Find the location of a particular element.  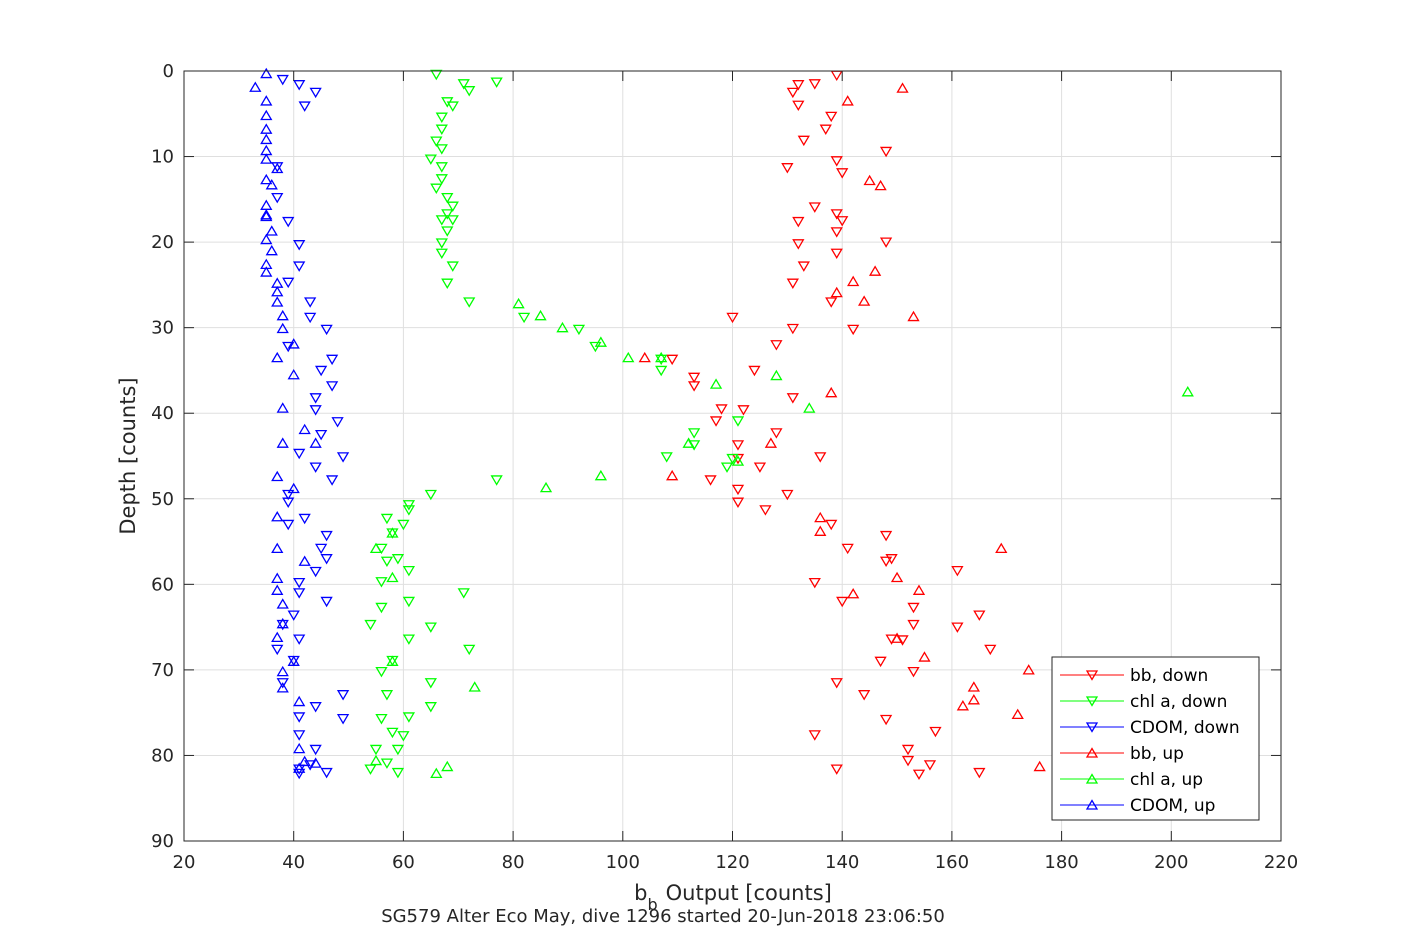

y-tick-label: 0 is located at coordinates (168, 71).